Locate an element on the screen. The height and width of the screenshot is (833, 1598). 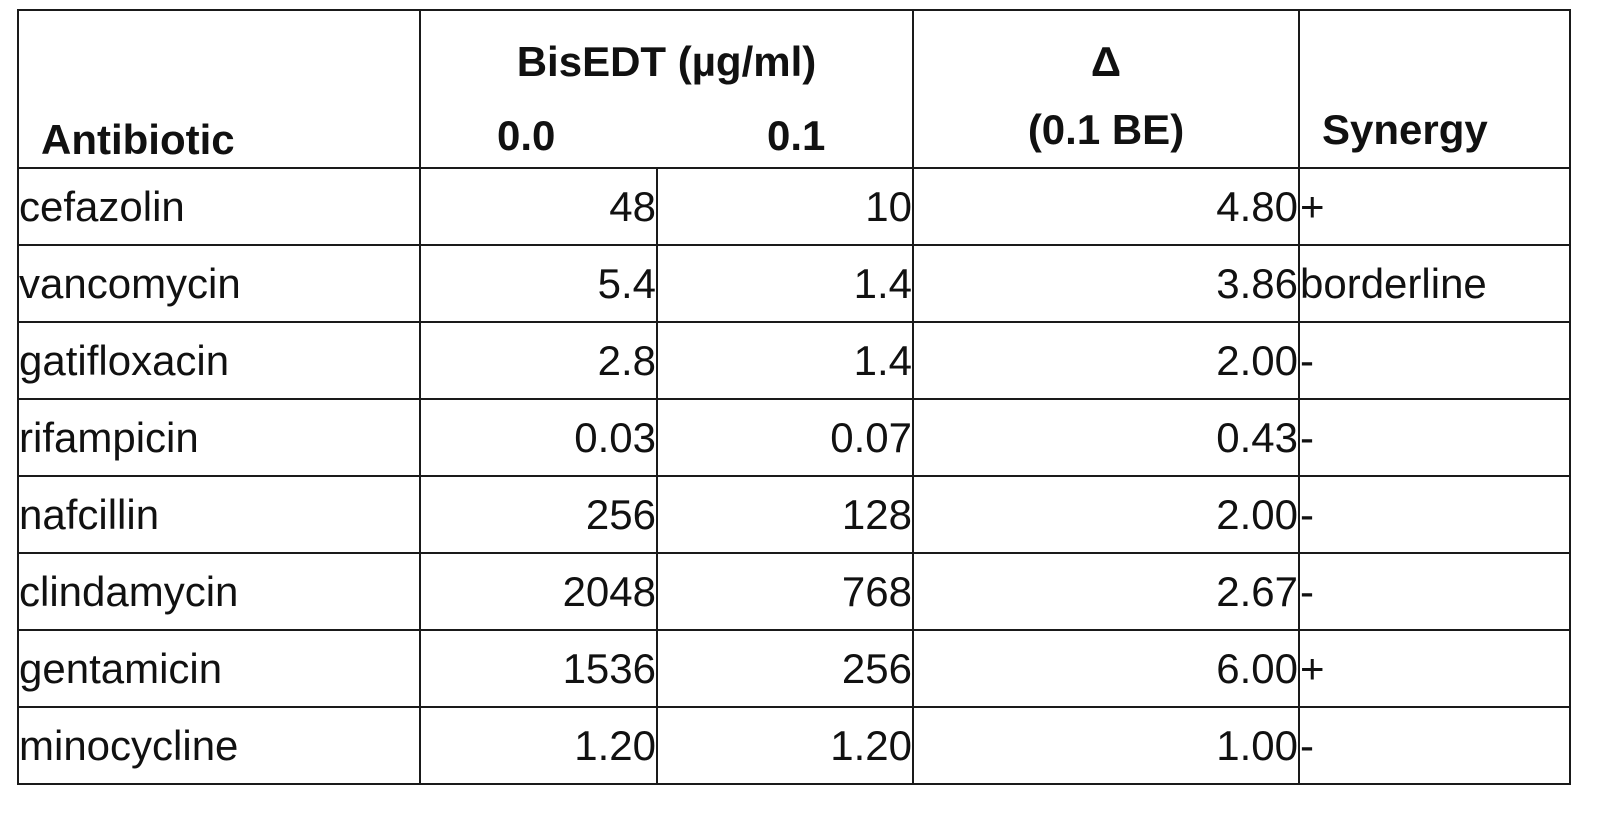
cell-antibiotic: nafcillin is located at coordinates (219, 514).